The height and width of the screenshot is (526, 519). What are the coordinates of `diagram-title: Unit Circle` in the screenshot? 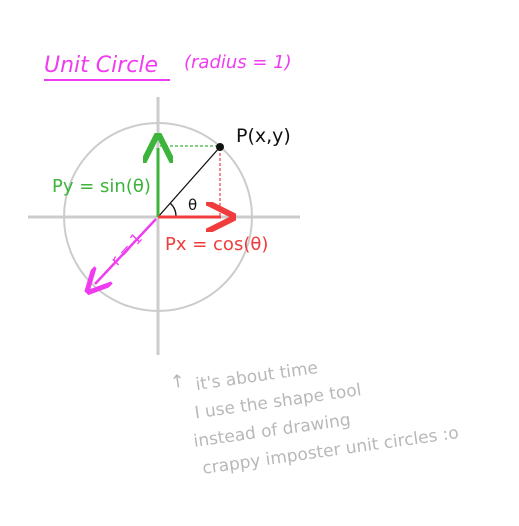 It's located at (101, 65).